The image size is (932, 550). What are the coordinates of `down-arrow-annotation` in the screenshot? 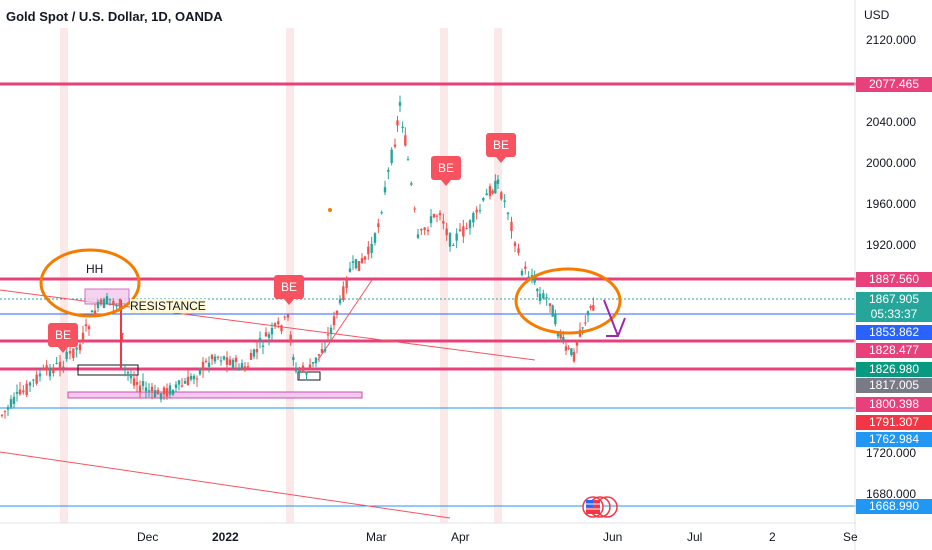 It's located at (614, 318).